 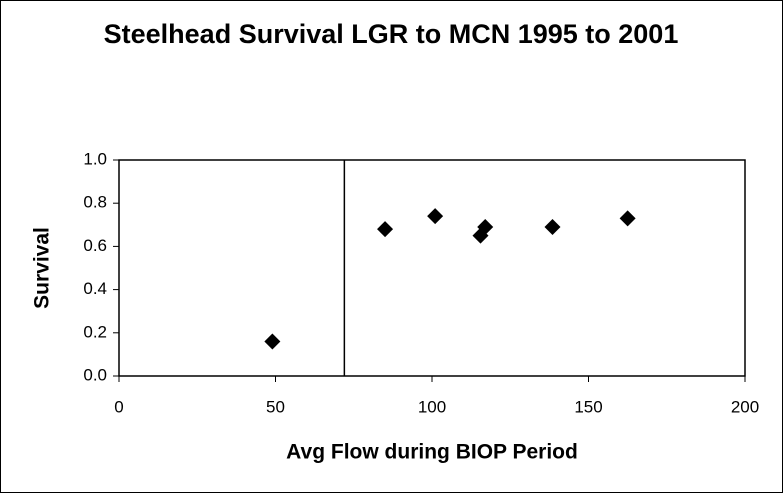 I want to click on y-tick-label: 0.6, so click(x=95, y=245).